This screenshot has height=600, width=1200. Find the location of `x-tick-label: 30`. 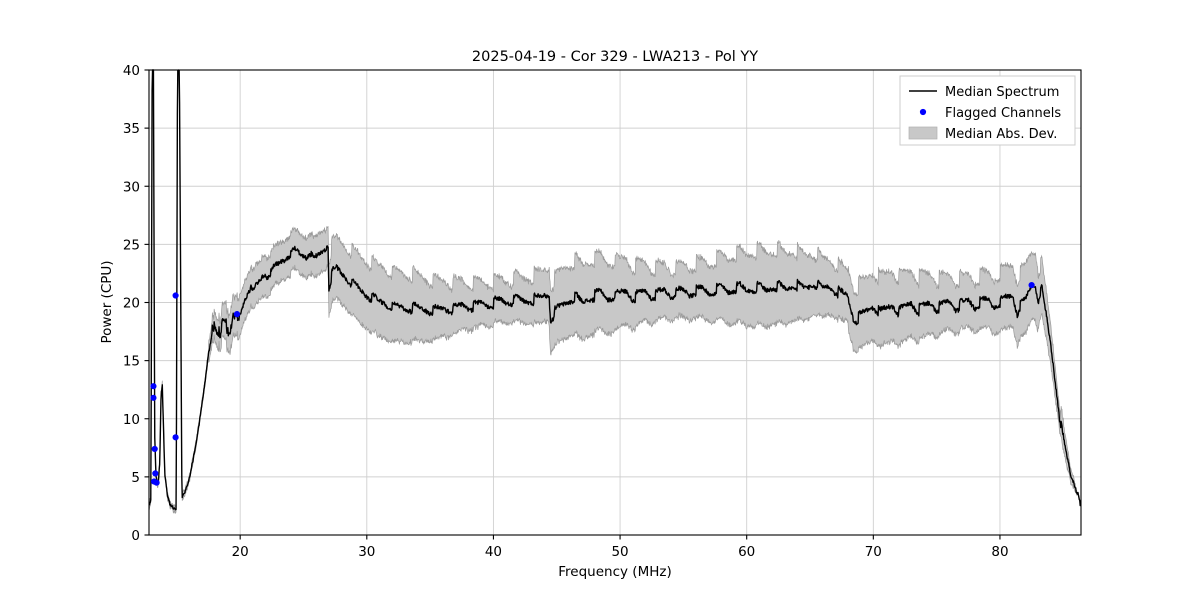

x-tick-label: 30 is located at coordinates (366, 552).